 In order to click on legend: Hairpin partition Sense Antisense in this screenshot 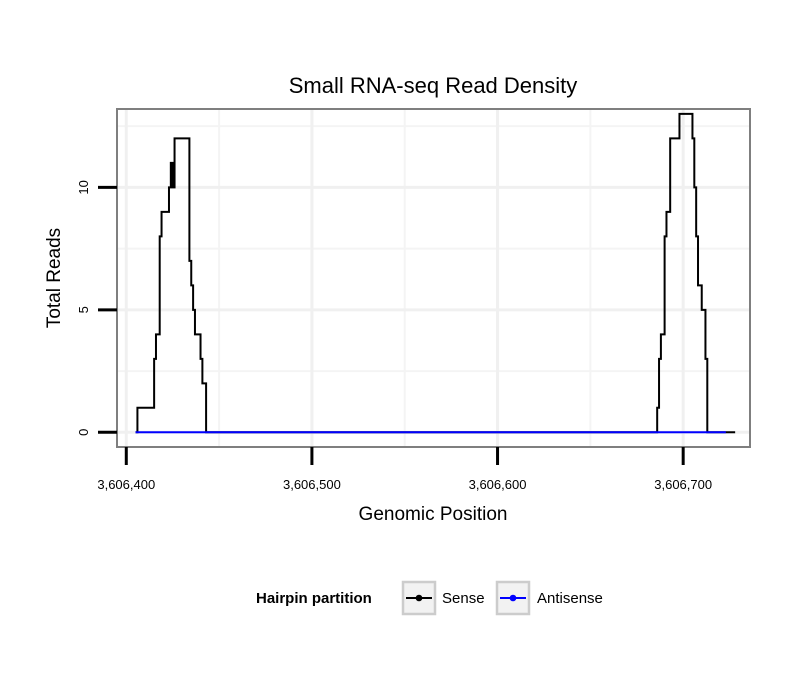, I will do `click(429, 598)`.